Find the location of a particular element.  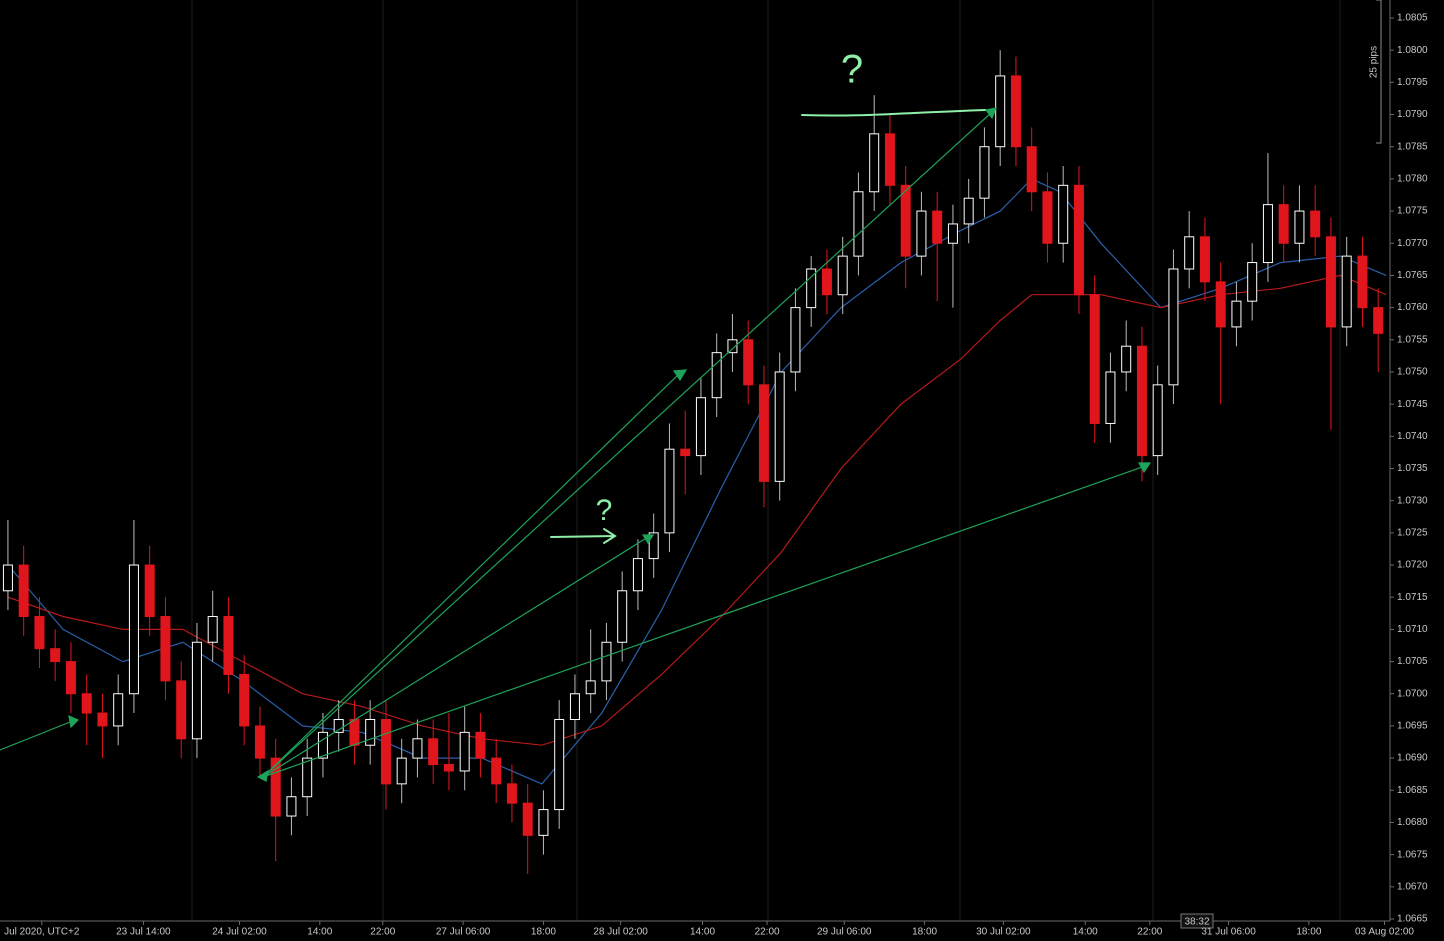

y-tick-label: 1.0780 is located at coordinates (1412, 179).